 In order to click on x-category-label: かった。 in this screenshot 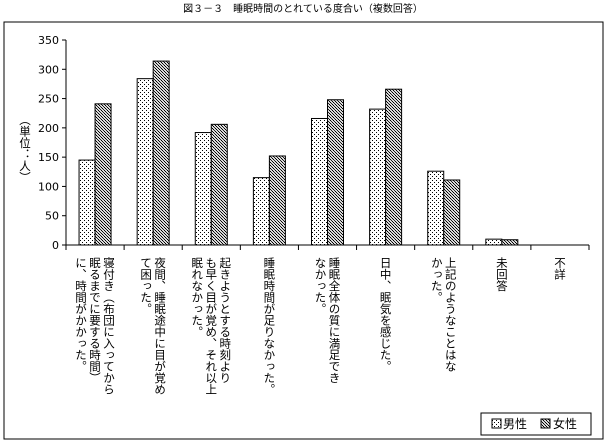, I will do `click(437, 280)`.